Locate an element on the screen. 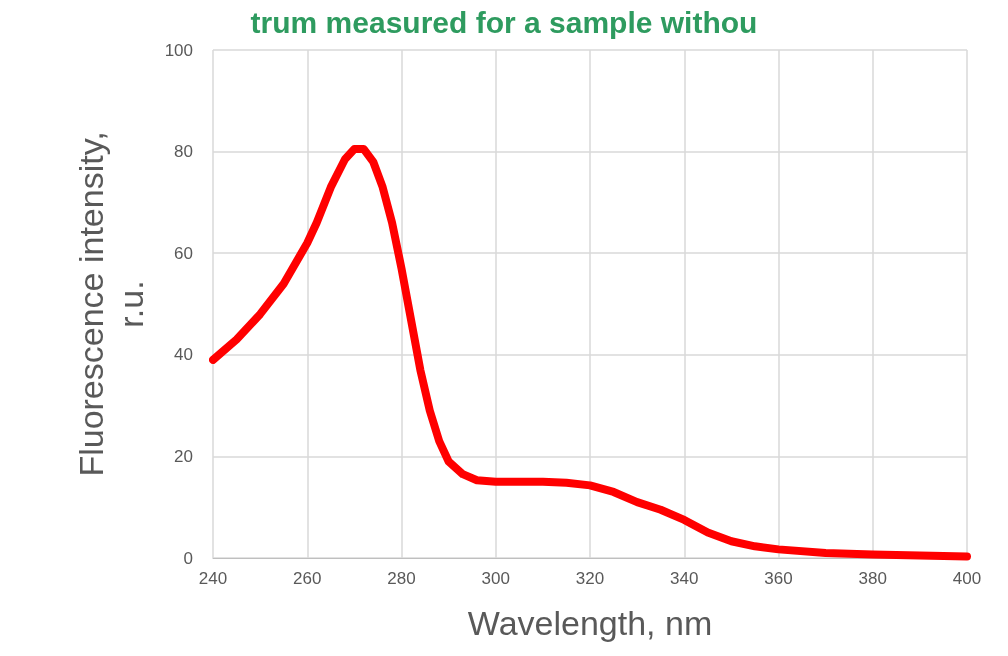 Image resolution: width=1008 pixels, height=656 pixels. x-tick-label: 360 is located at coordinates (778, 578).